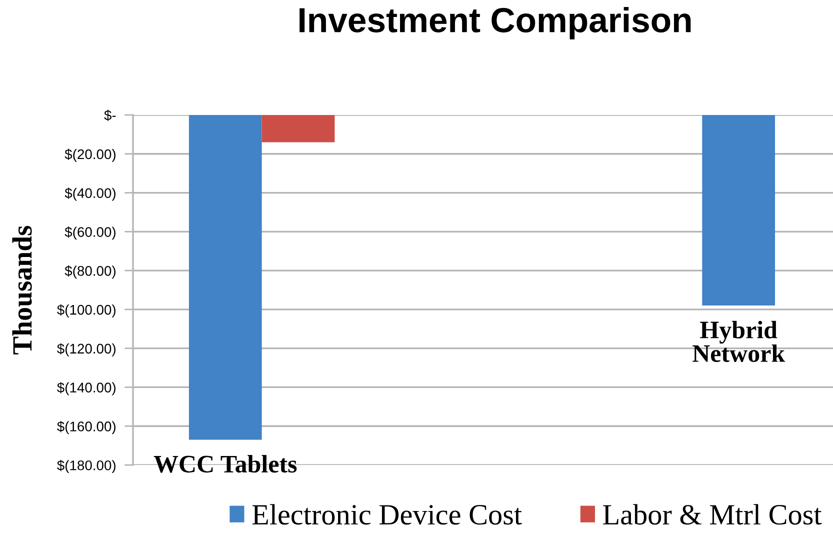  What do you see at coordinates (225, 464) in the screenshot?
I see `x-tick-label: WCC Tablets` at bounding box center [225, 464].